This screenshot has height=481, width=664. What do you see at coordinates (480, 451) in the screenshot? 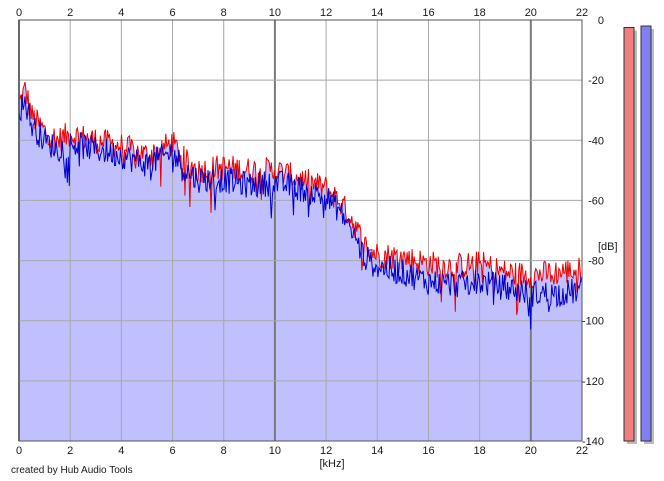
I see `x-tick-label-bottom: 18` at bounding box center [480, 451].